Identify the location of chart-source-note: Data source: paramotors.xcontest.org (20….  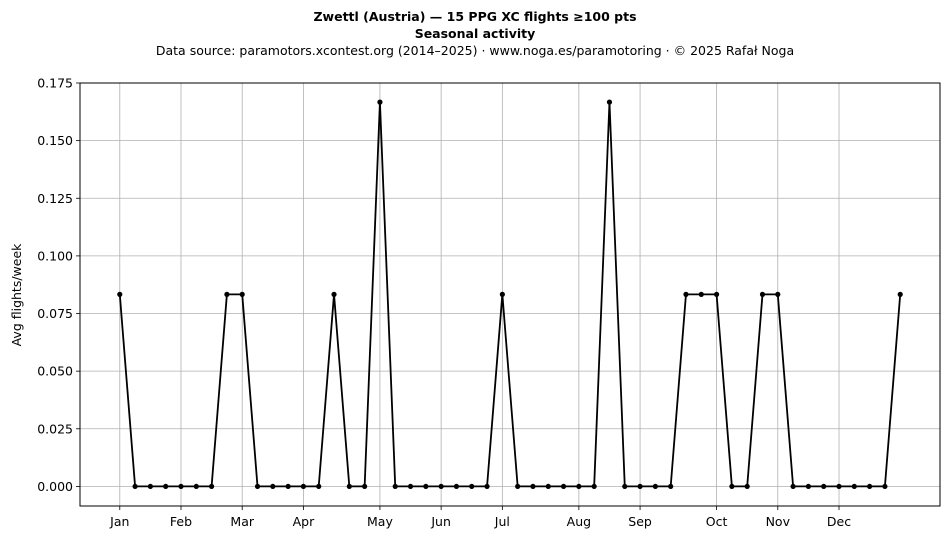
(475, 50).